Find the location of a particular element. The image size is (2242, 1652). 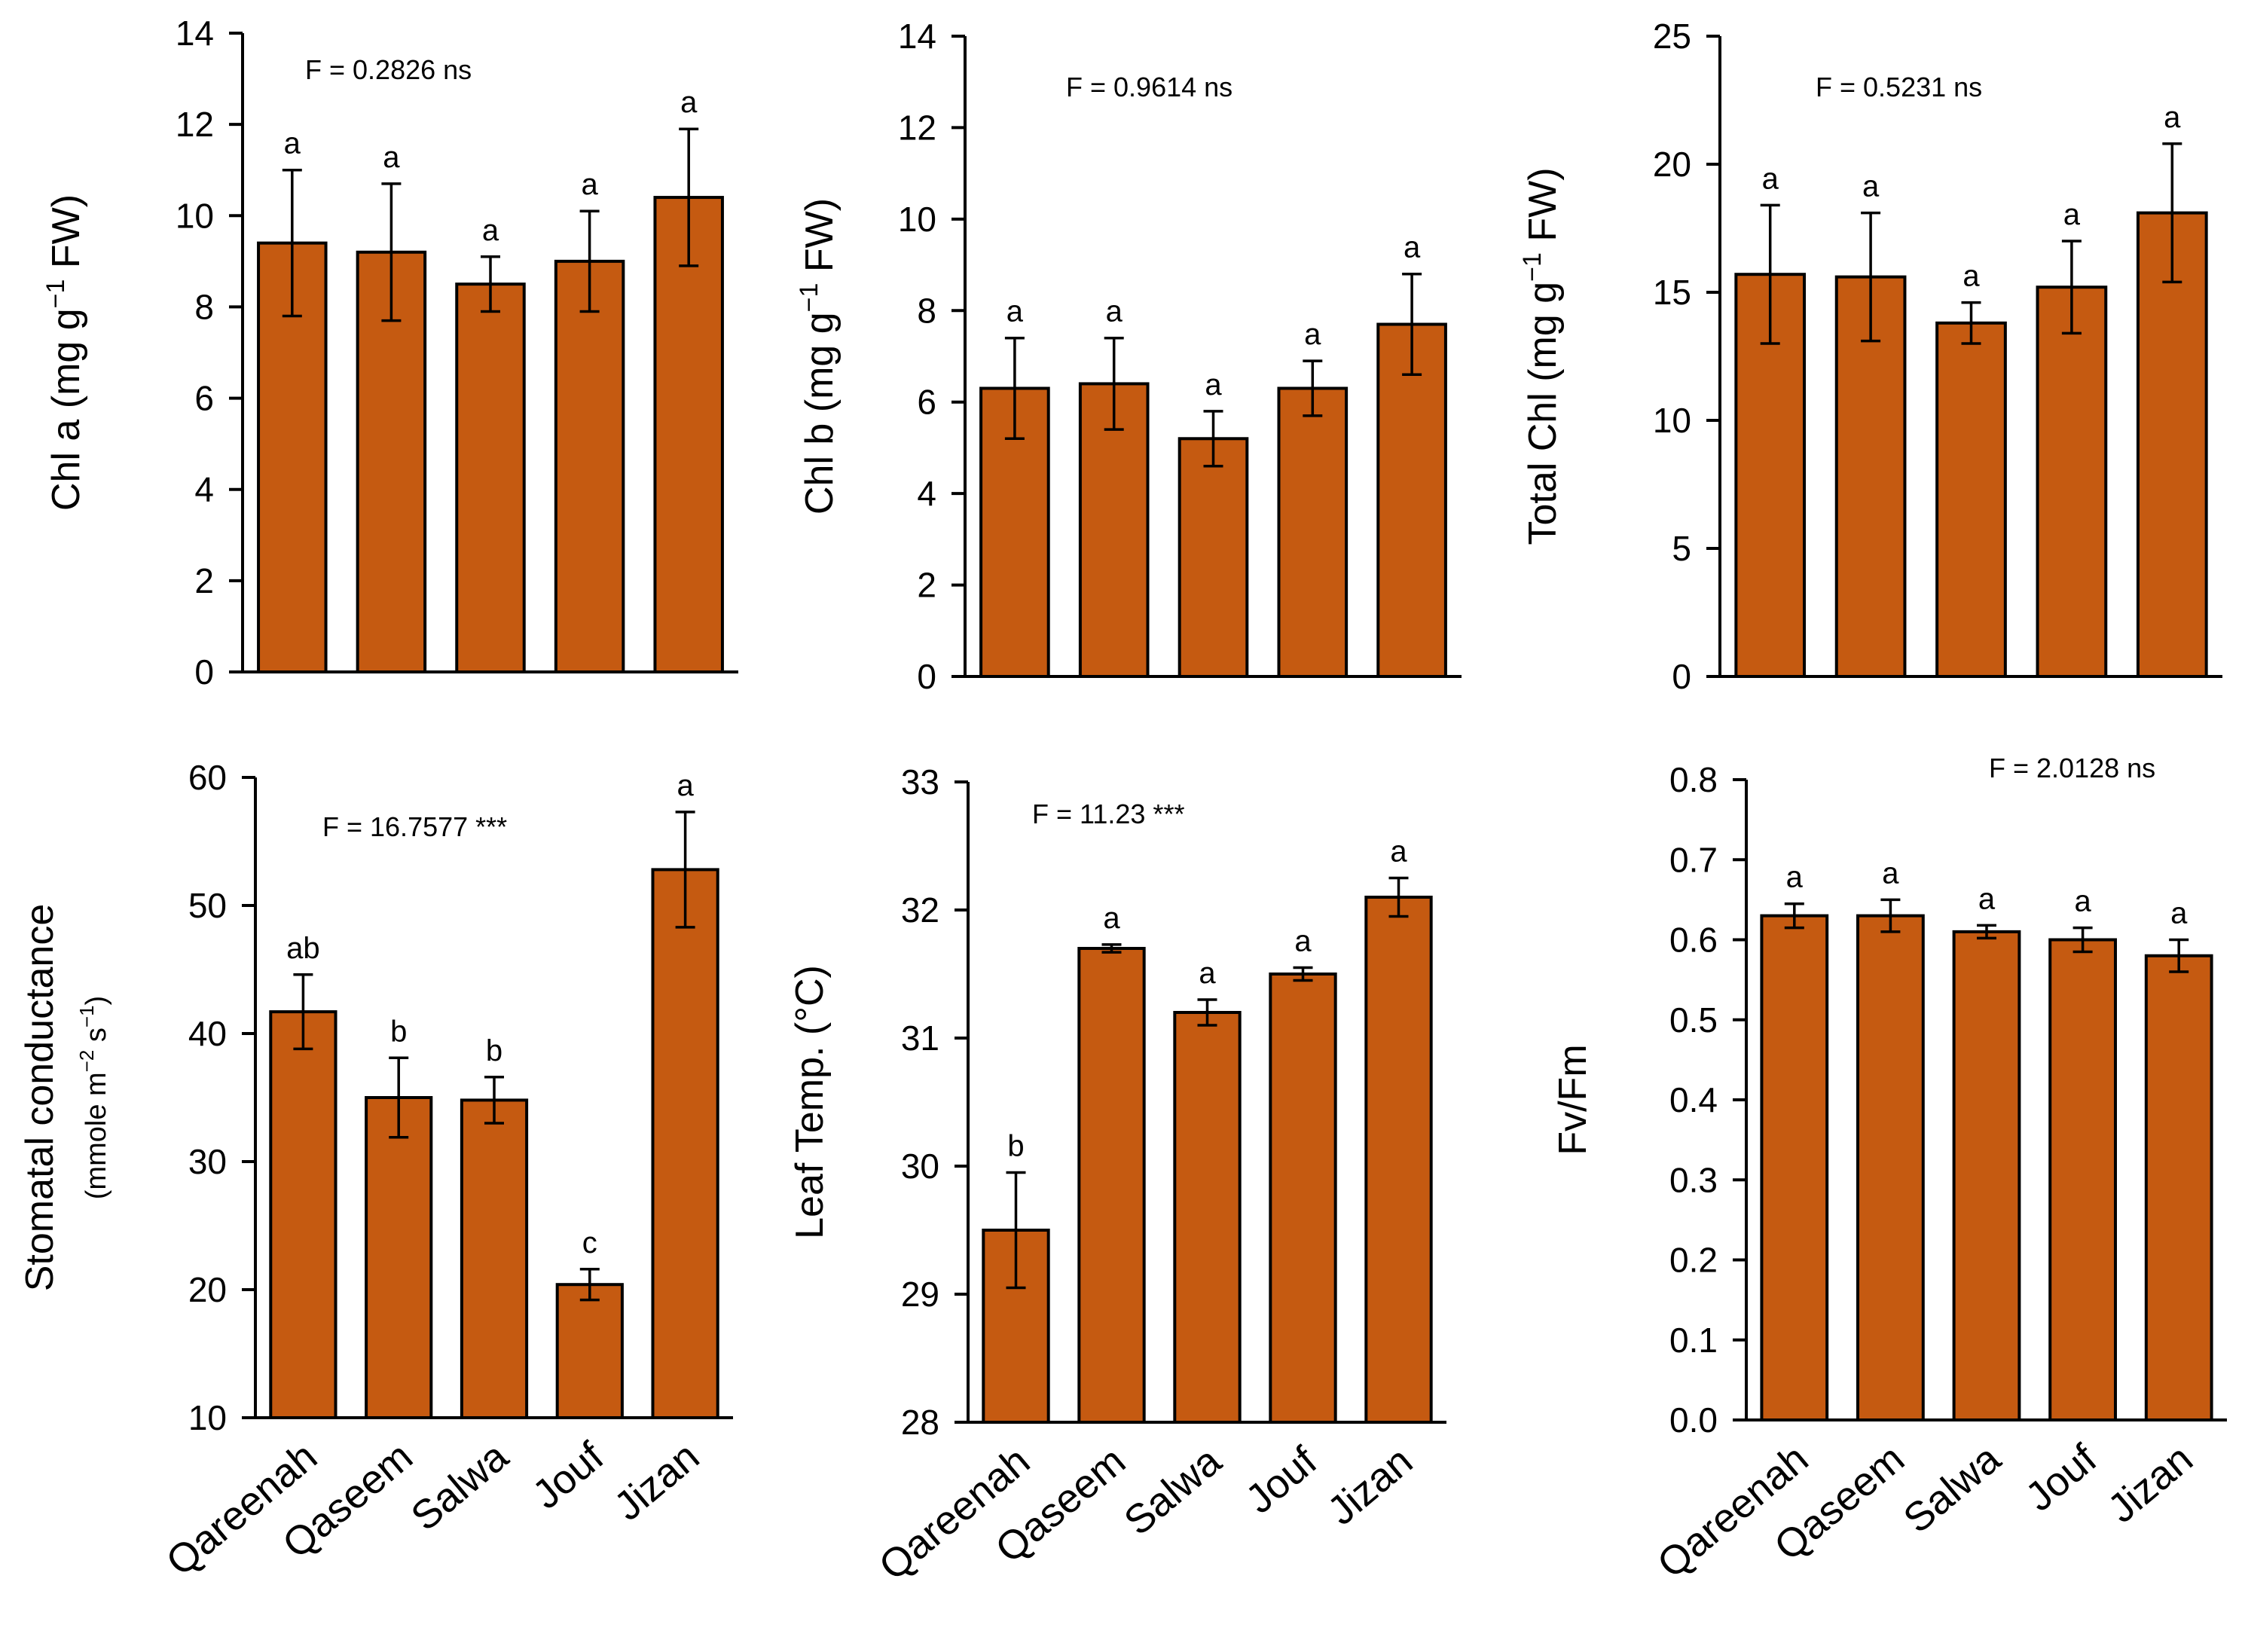

y-tick-label: 25 is located at coordinates (1672, 36).